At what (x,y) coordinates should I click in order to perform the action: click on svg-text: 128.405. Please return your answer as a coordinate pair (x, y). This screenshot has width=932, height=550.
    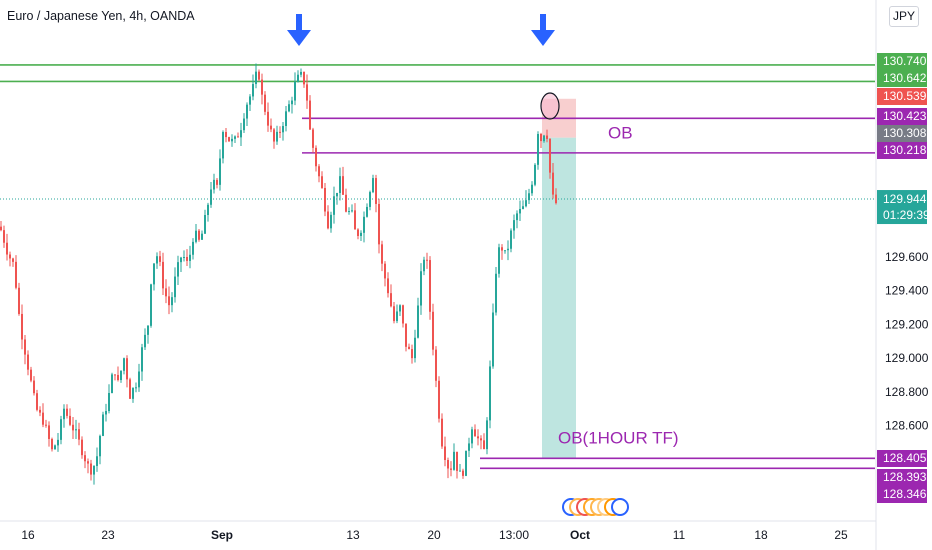
    Looking at the image, I should click on (905, 458).